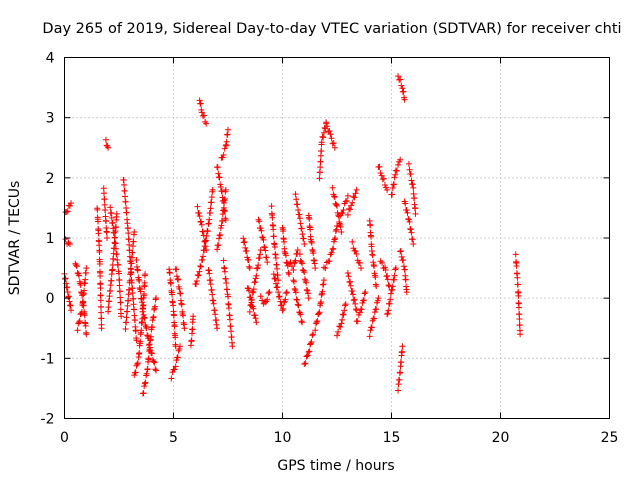 The width and height of the screenshot is (640, 480). What do you see at coordinates (50, 119) in the screenshot?
I see `y-tick-label: 3` at bounding box center [50, 119].